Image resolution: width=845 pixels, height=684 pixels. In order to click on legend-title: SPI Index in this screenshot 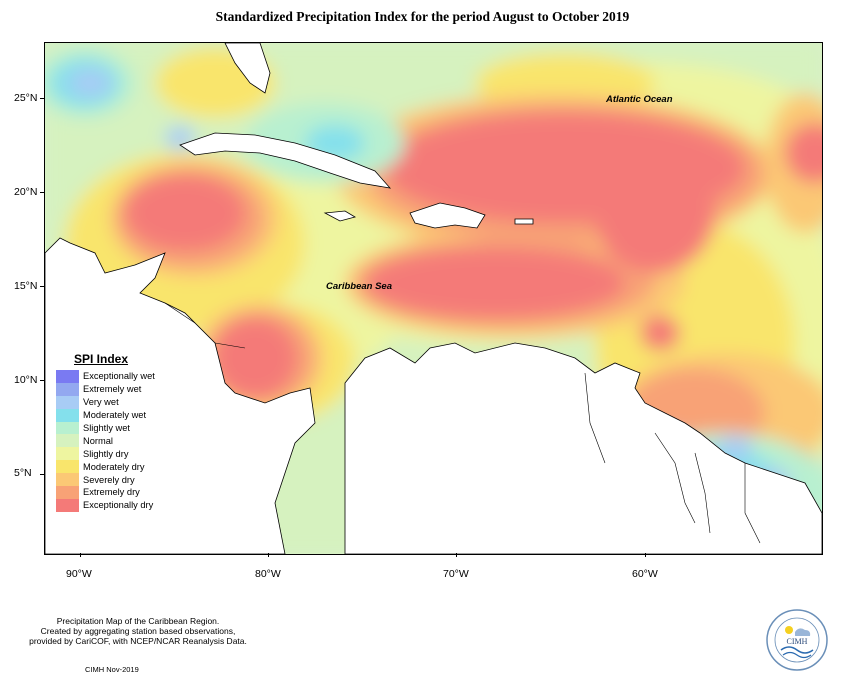, I will do `click(101, 359)`.